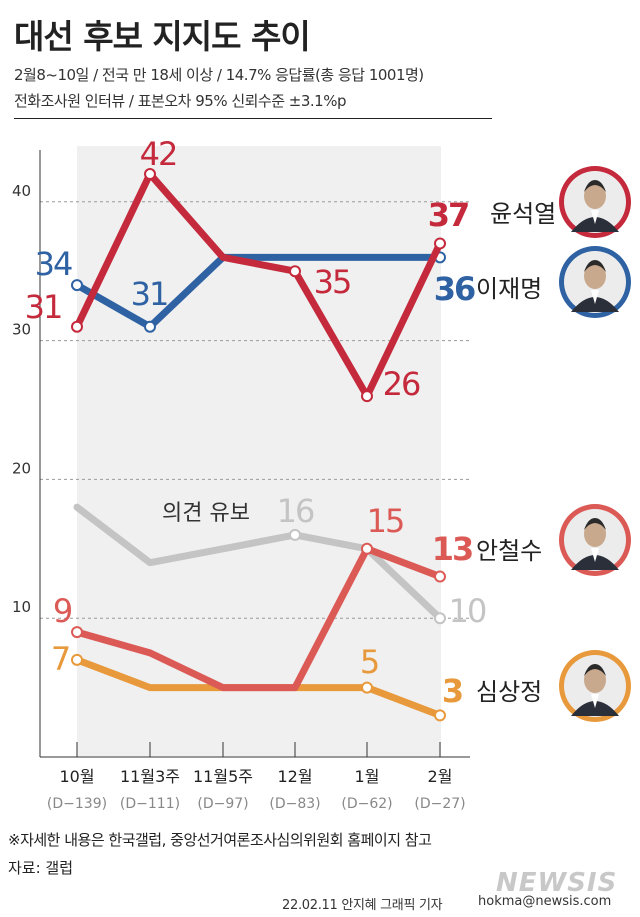 Image resolution: width=640 pixels, height=917 pixels. Describe the element at coordinates (467, 611) in the screenshot. I see `data-label-의견-유보: 10` at that location.